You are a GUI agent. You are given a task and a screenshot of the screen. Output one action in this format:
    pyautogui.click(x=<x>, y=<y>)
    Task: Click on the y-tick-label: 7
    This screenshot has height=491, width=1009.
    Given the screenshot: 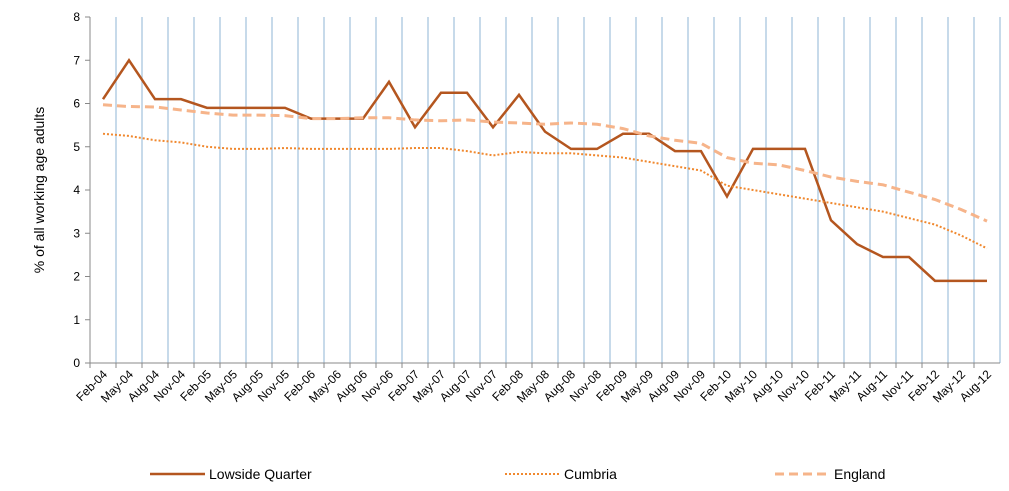 What is the action you would take?
    pyautogui.click(x=76, y=60)
    